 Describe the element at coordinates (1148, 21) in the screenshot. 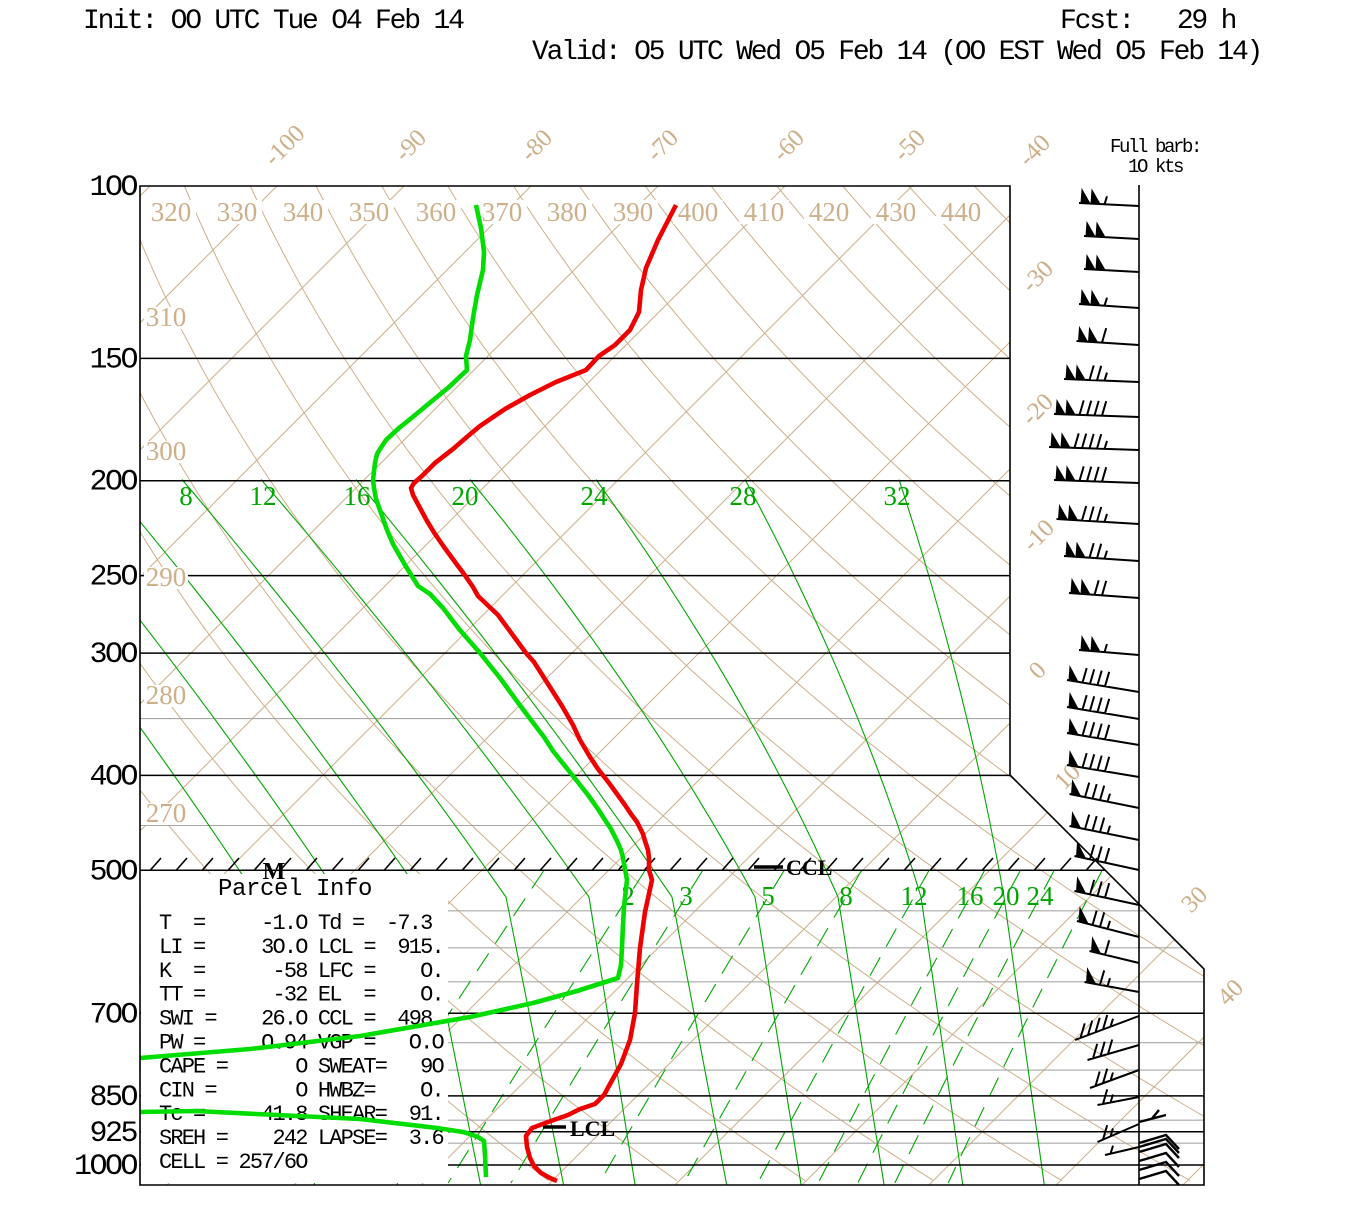

I see `svg-text: Fcst: 29 h` at that location.